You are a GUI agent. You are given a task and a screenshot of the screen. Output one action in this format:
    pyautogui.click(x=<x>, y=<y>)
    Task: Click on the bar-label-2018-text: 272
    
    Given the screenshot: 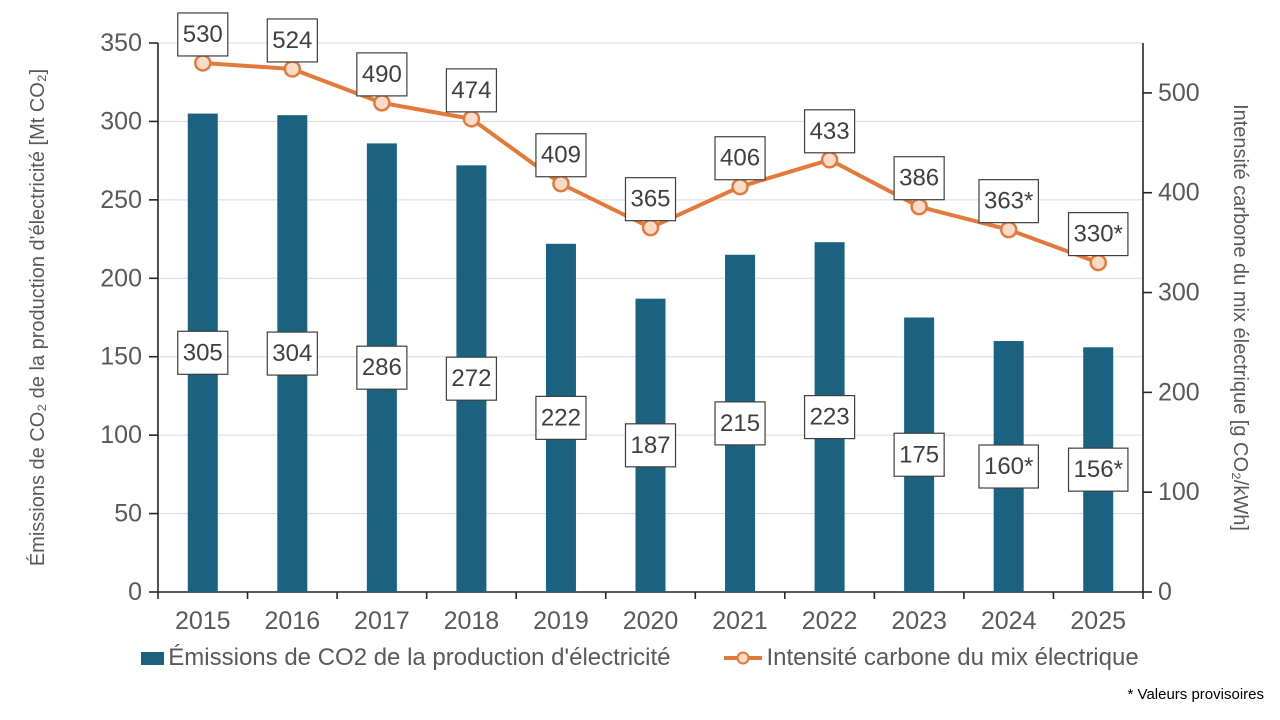 What is the action you would take?
    pyautogui.click(x=471, y=378)
    